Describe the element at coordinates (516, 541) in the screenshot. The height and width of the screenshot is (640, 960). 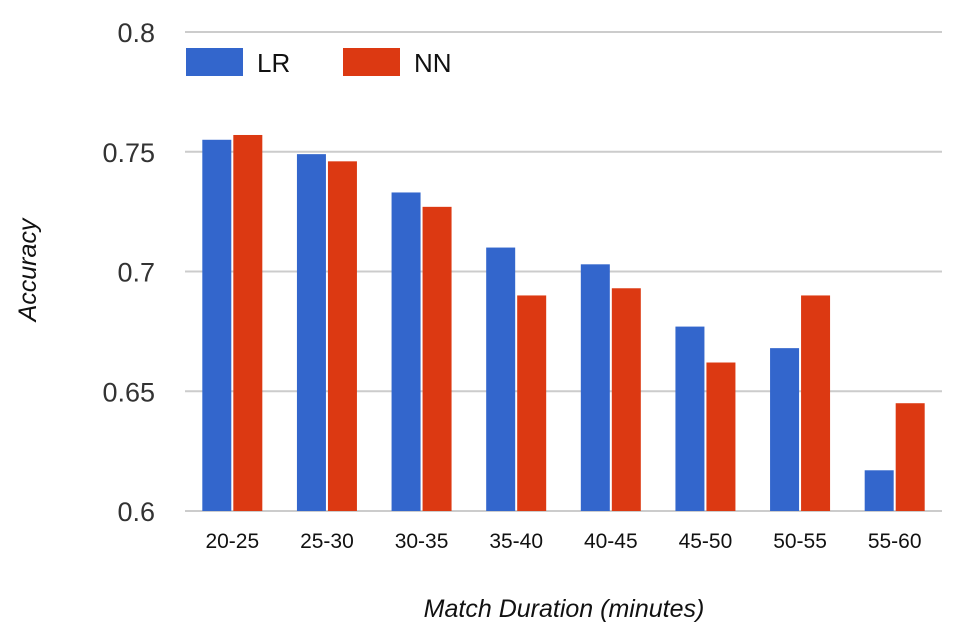
I see `x-tick-label: 35-40` at that location.